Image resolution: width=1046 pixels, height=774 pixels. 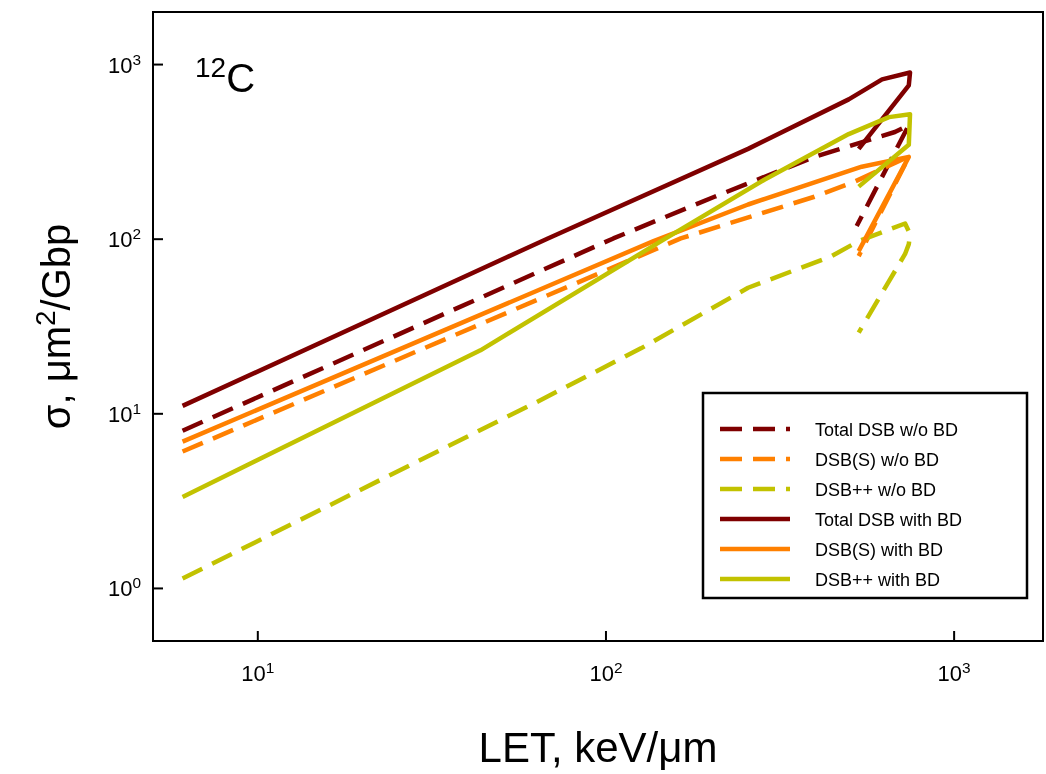 What do you see at coordinates (878, 580) in the screenshot?
I see `legend-label: DSB++ with BD` at bounding box center [878, 580].